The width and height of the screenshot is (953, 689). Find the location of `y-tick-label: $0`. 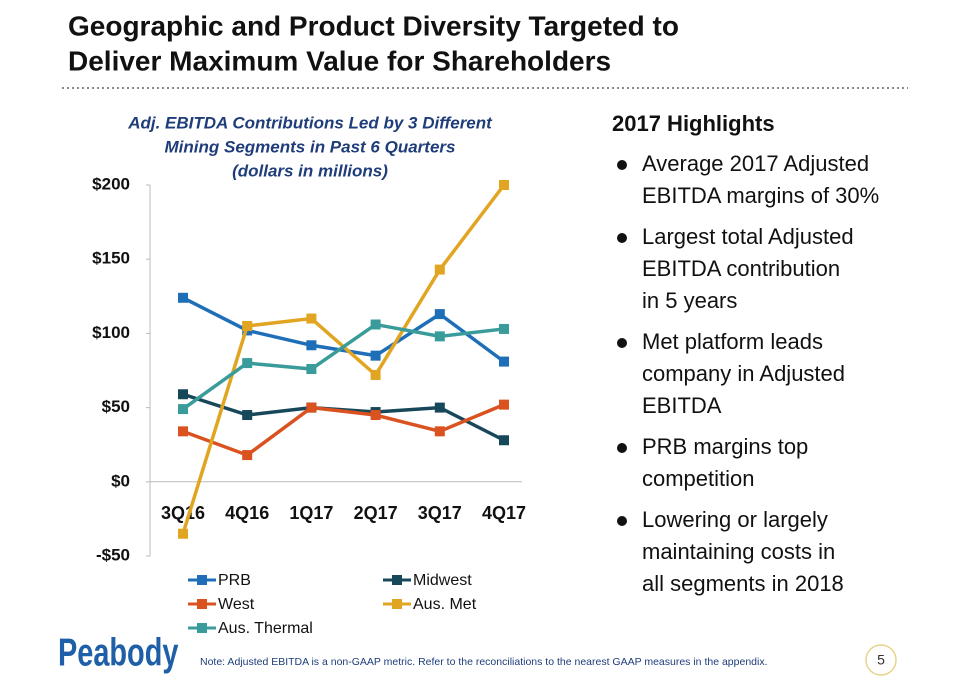

y-tick-label: $0 is located at coordinates (120, 480).